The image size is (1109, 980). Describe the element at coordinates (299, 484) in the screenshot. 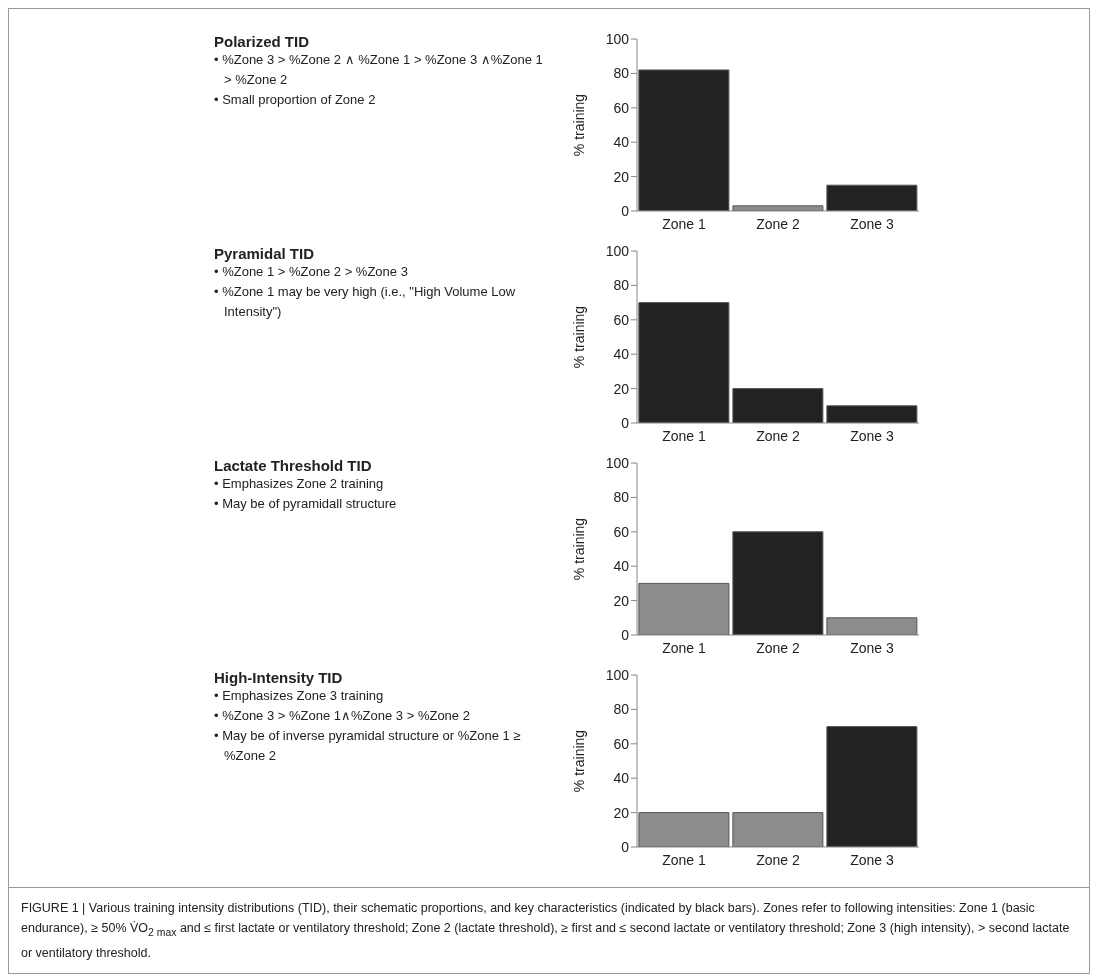

I see `text: • Emphasizes Zone 2 training` at that location.